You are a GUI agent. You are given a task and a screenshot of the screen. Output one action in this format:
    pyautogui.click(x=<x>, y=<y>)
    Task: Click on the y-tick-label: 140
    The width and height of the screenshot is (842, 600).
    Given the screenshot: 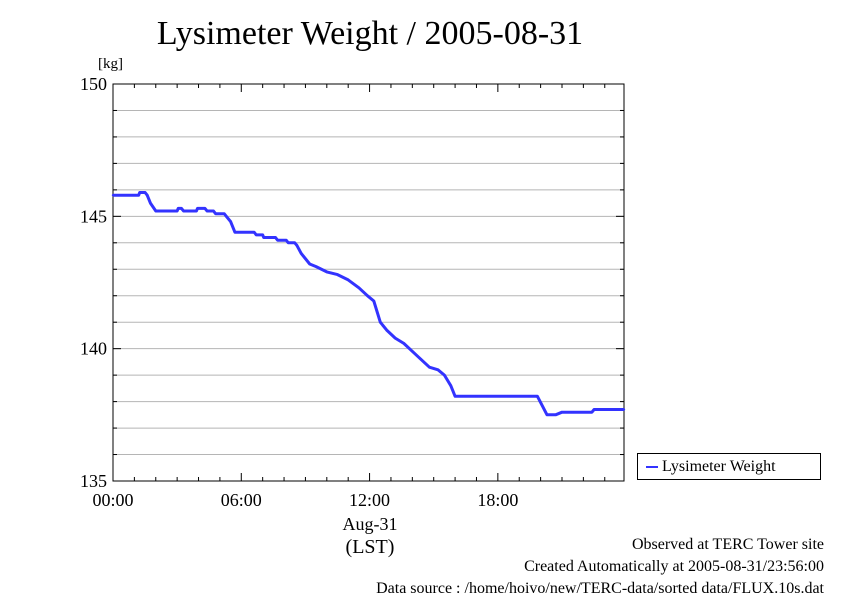 What is the action you would take?
    pyautogui.click(x=93, y=349)
    